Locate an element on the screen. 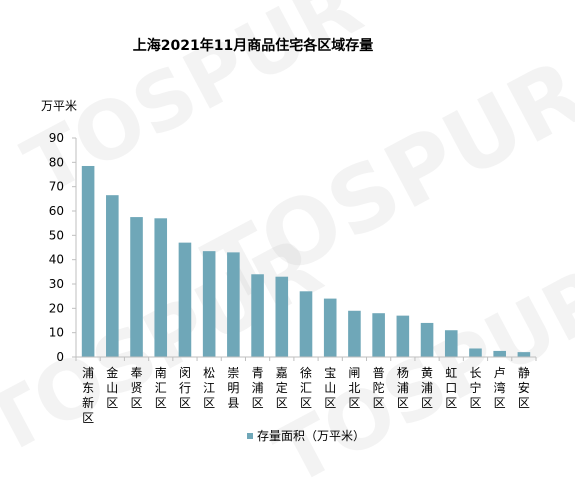  x-tick-label: 青浦区 is located at coordinates (258, 388).